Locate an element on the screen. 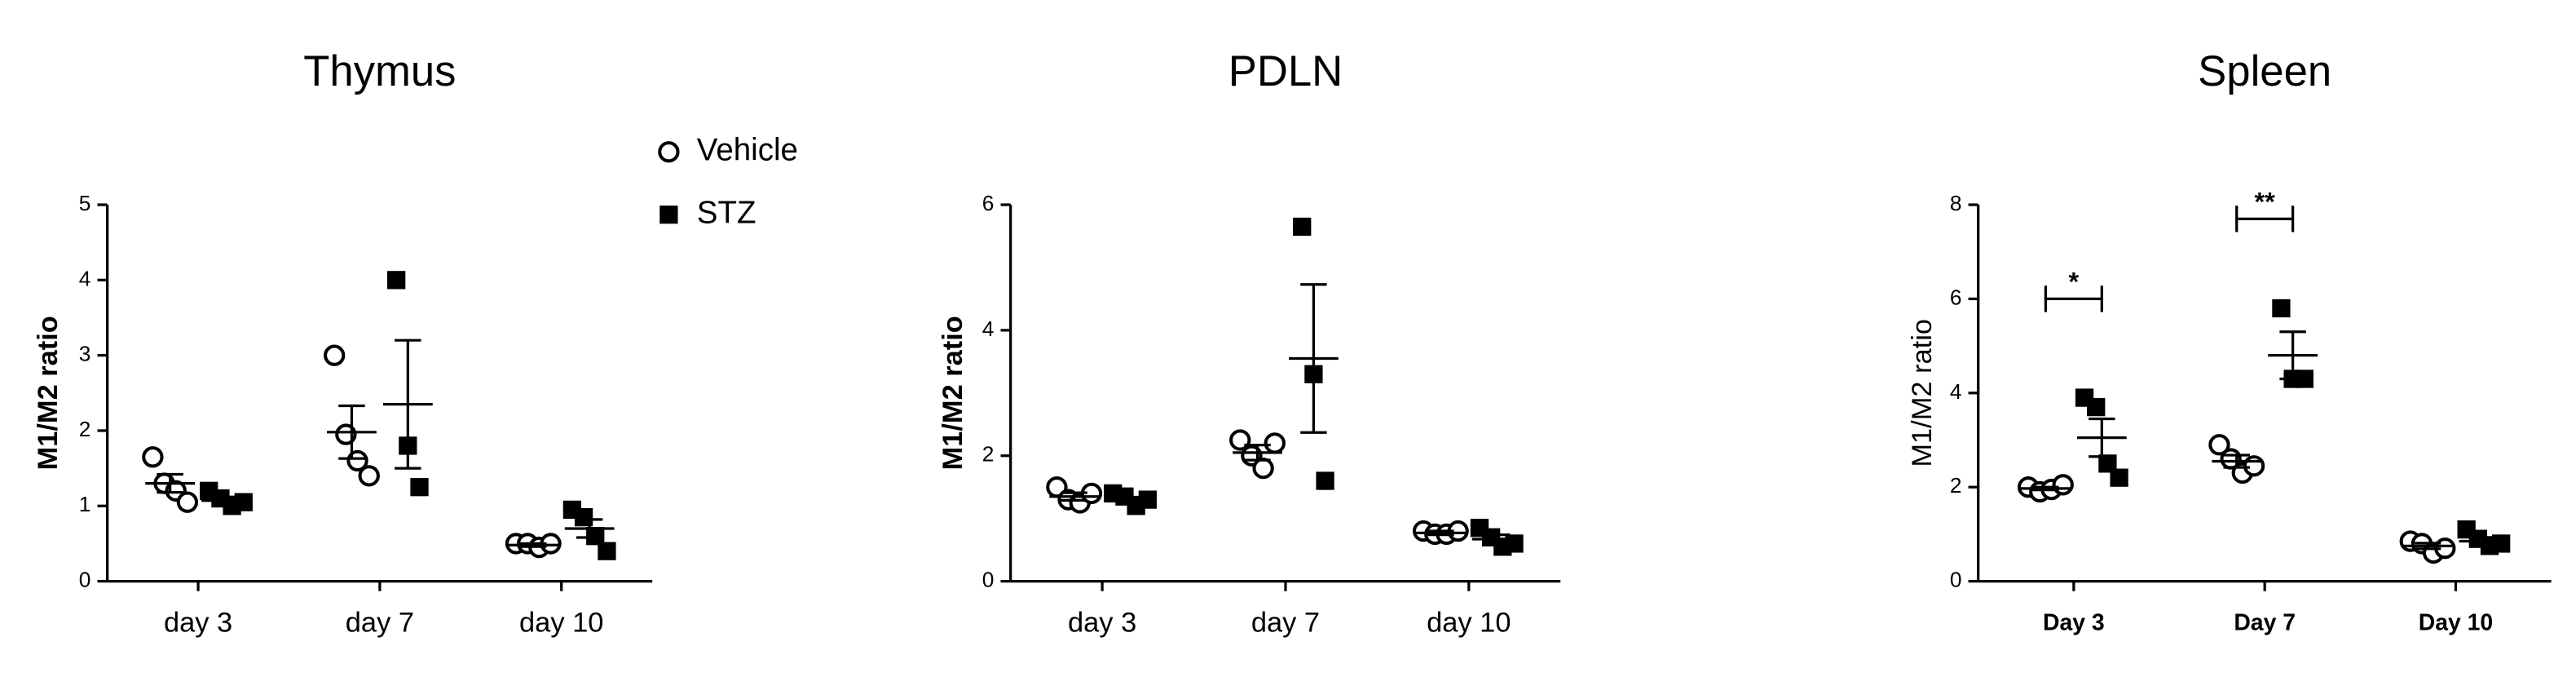 This screenshot has width=2576, height=677. x-tick-label: Day 7 is located at coordinates (2265, 623).